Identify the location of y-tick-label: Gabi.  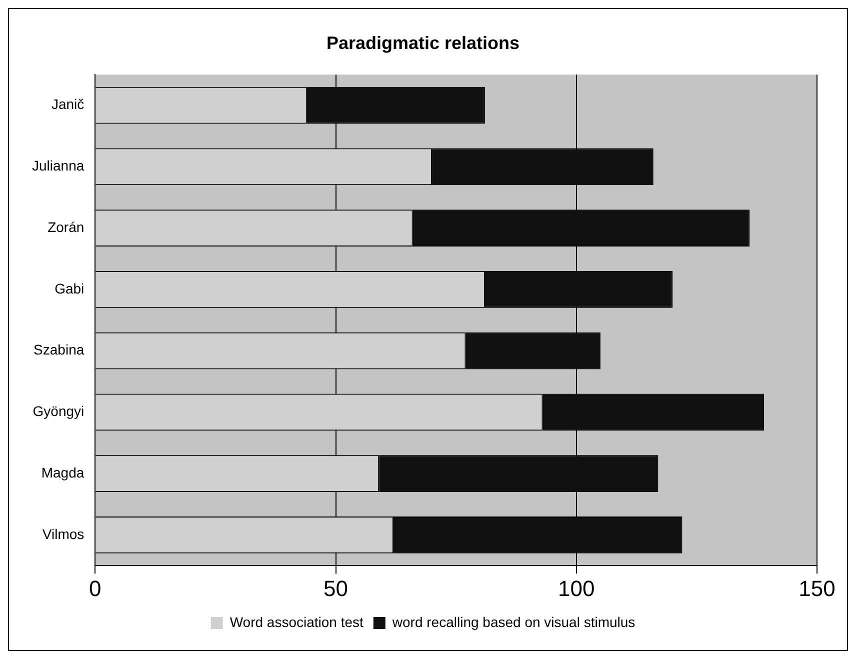
(69, 288).